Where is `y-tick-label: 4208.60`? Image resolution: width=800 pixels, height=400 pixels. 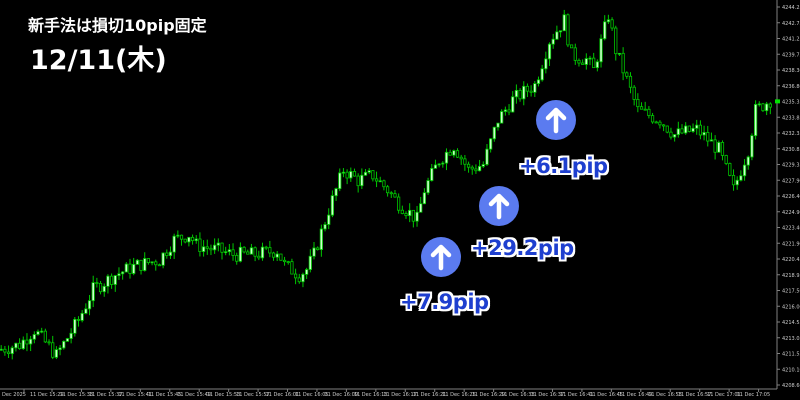 y-tick-label: 4208.60 is located at coordinates (791, 386).